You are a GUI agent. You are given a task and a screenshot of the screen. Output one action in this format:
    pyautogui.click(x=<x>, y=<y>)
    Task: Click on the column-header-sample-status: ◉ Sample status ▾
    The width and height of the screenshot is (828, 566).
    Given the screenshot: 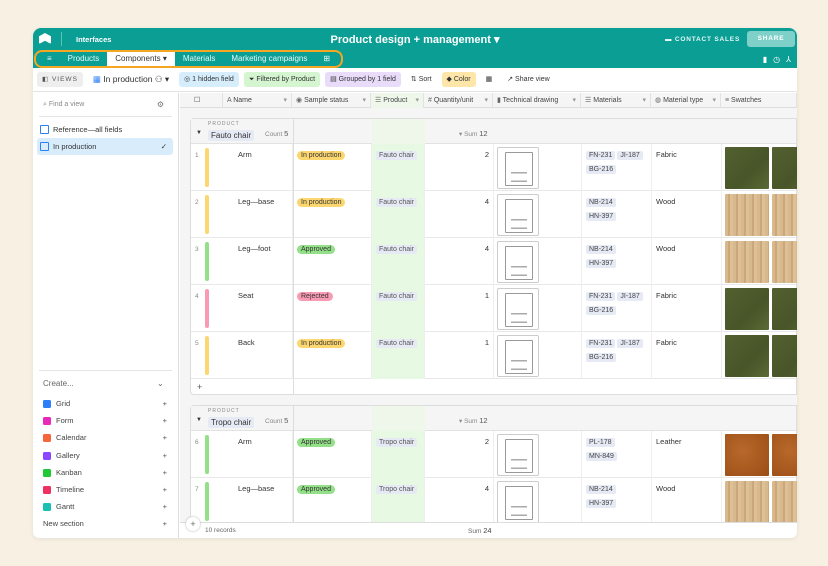 What is the action you would take?
    pyautogui.click(x=331, y=100)
    